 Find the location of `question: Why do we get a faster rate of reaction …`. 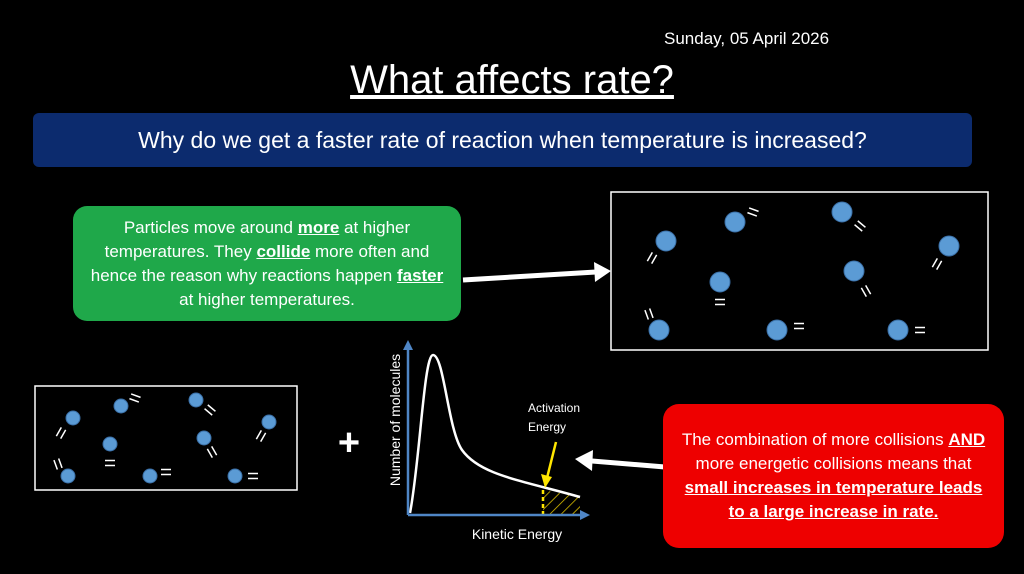

question: Why do we get a faster rate of reaction … is located at coordinates (502, 139).